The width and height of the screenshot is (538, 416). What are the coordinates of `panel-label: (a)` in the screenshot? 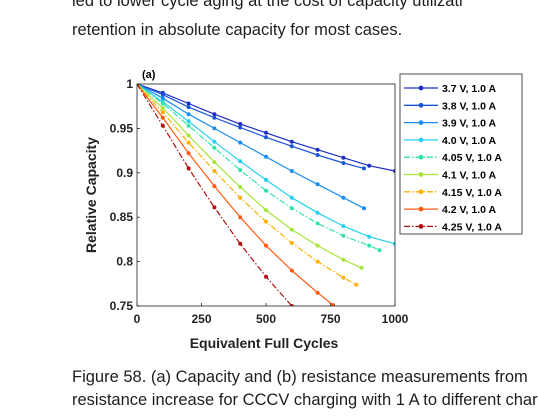 It's located at (149, 75).